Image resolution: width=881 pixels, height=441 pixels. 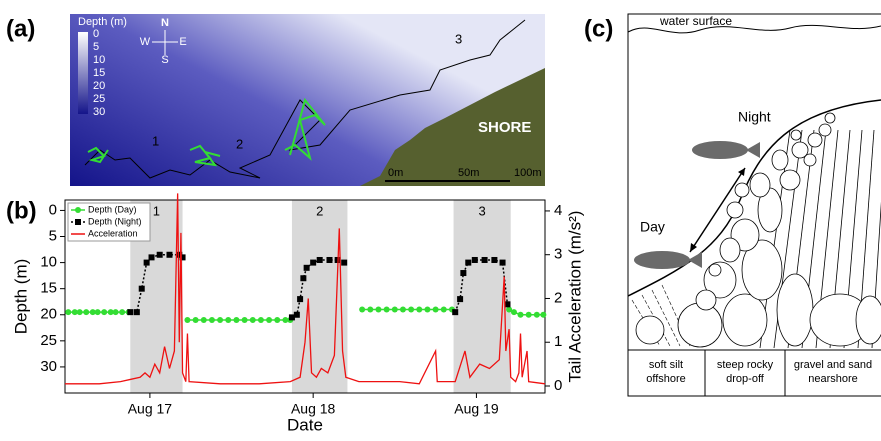 I want to click on x-tick-label: Aug 17, so click(x=150, y=409).